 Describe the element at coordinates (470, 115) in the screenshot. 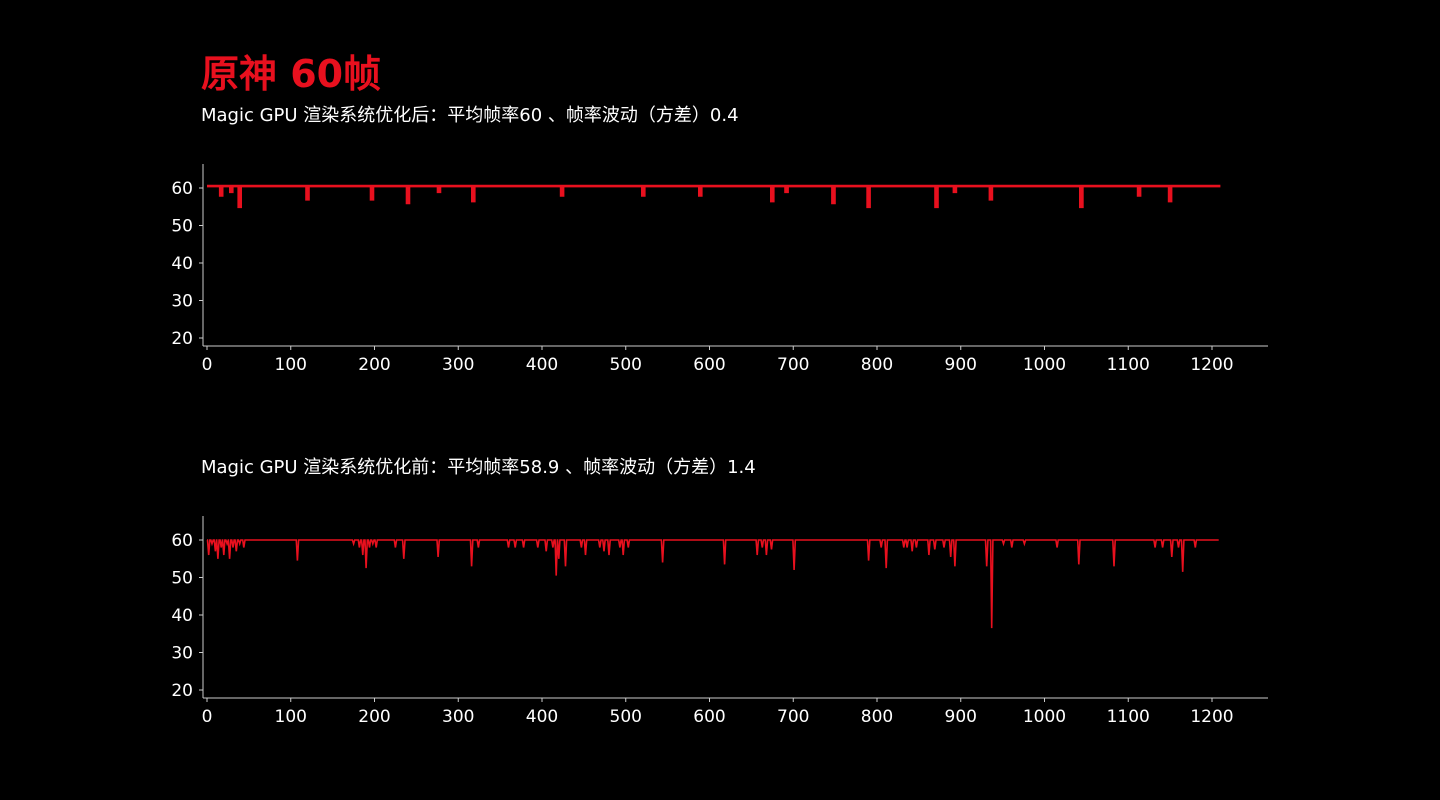

I see `chart-after-title: Magic GPU 渲染系统优化后：平均帧率60 、帧率波动（方差）0.4` at that location.